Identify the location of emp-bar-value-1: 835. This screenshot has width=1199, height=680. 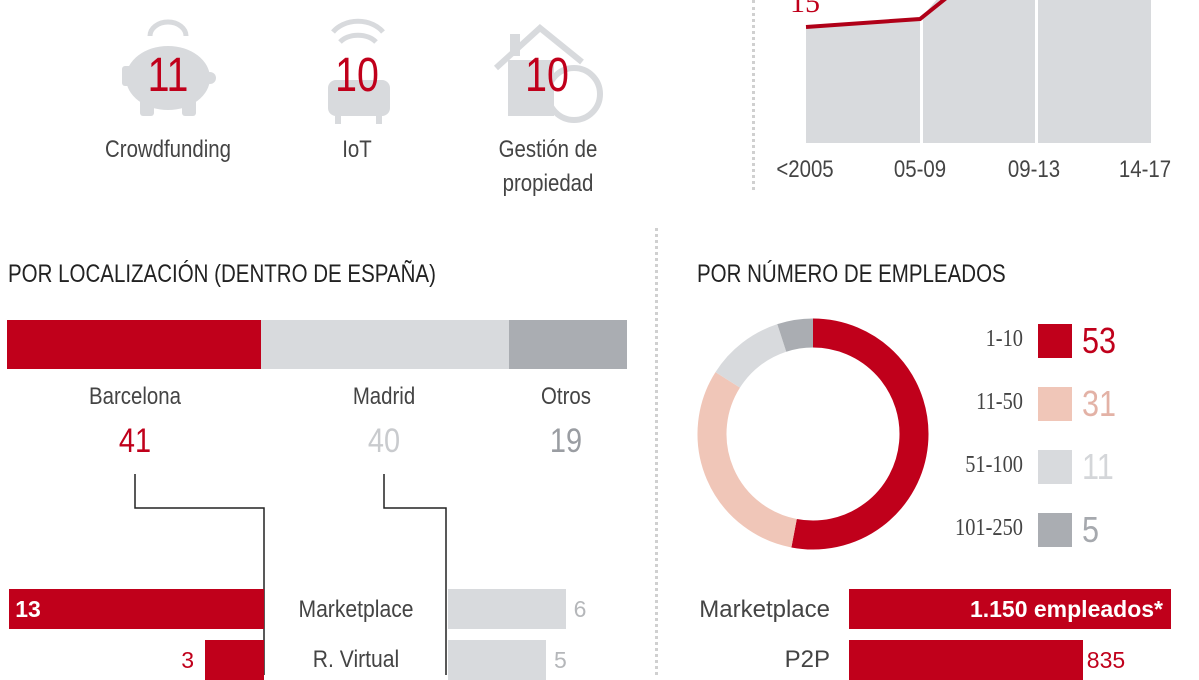
(1106, 660).